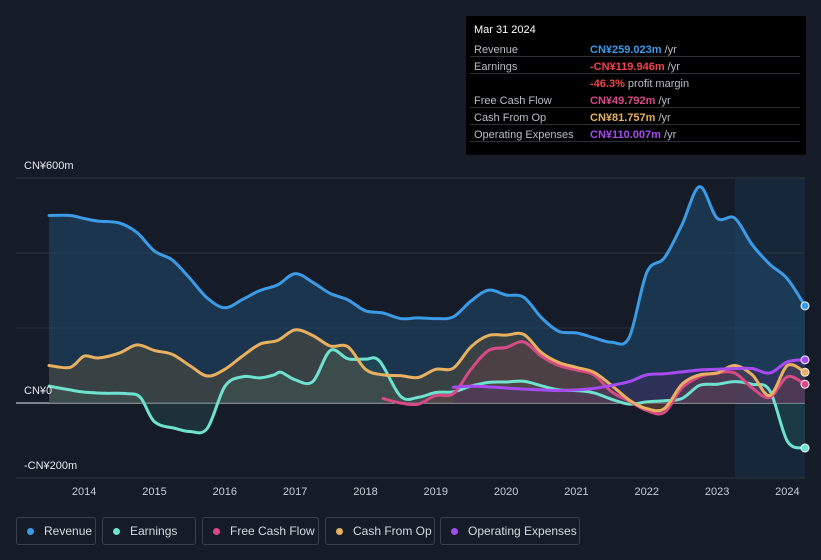 This screenshot has width=821, height=560. Describe the element at coordinates (805, 448) in the screenshot. I see `earnings-end-dot` at that location.